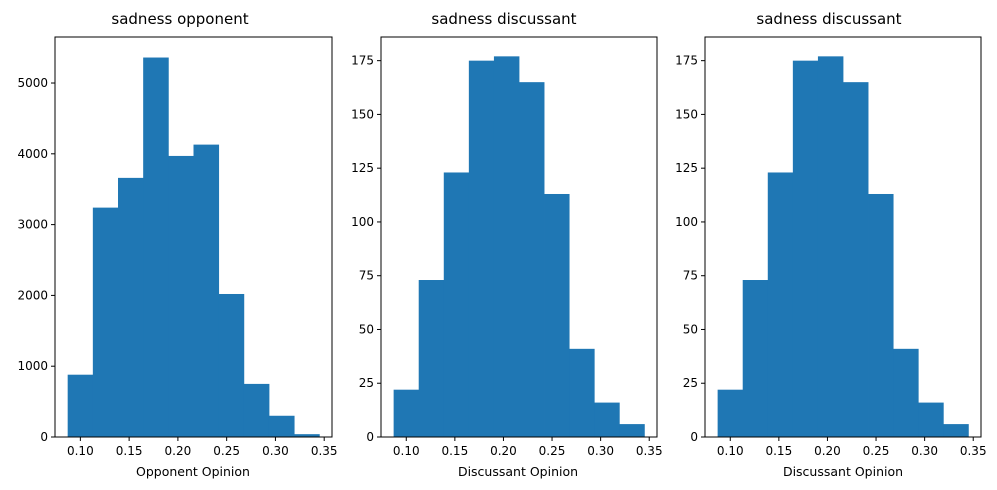 The image size is (997, 490). Describe the element at coordinates (32, 295) in the screenshot. I see `y-tick-label: 2000` at that location.